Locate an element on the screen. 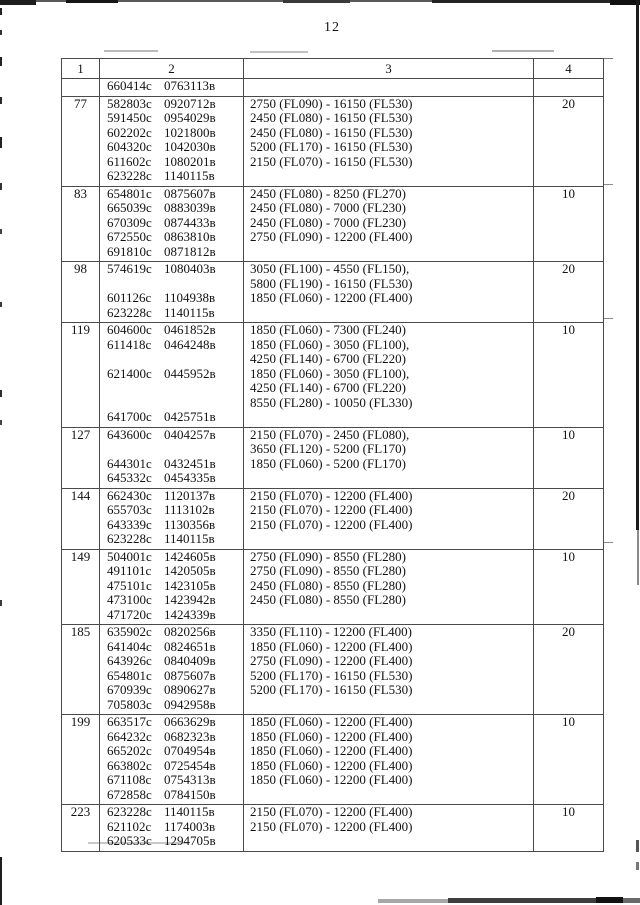  coordinate-line: 672858с 0784150в is located at coordinates (171, 795).